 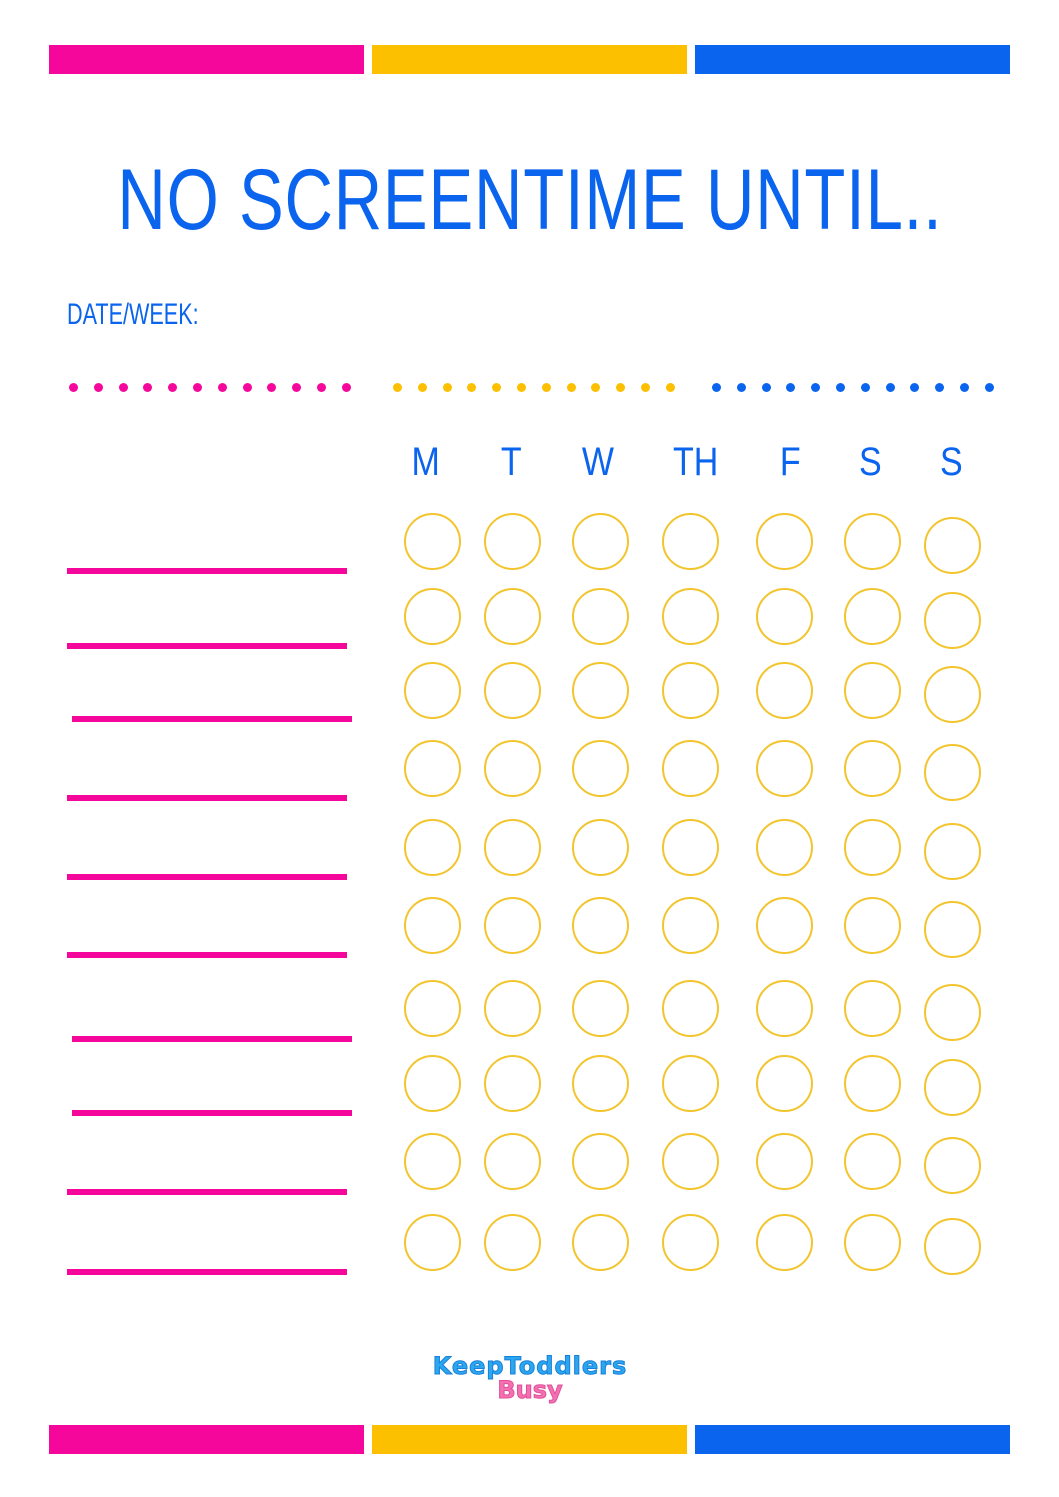 What do you see at coordinates (598, 462) in the screenshot?
I see `day-label: W` at bounding box center [598, 462].